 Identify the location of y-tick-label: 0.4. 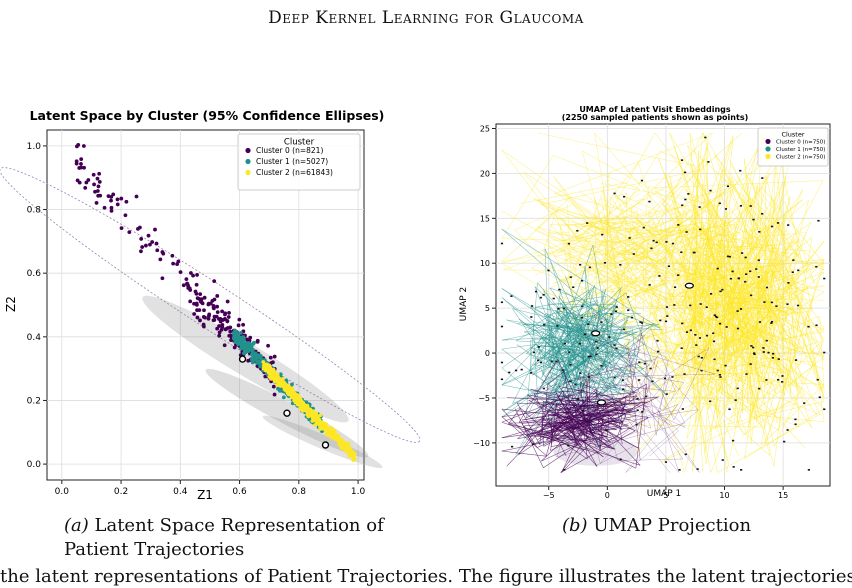
(34, 338).